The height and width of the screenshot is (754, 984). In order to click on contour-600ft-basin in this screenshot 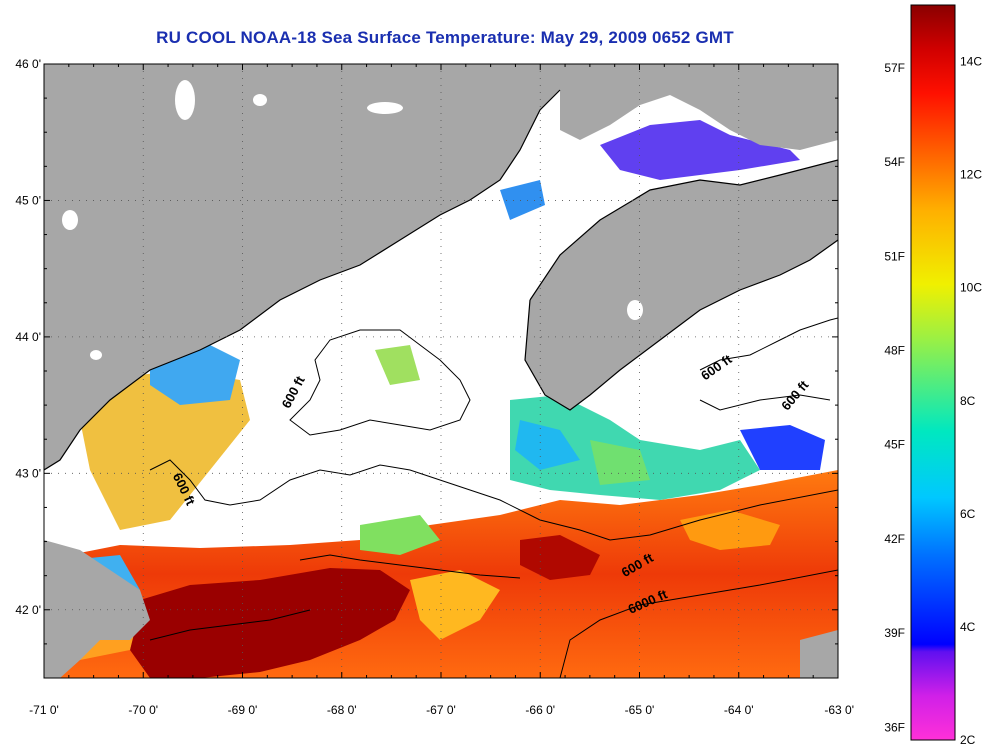, I will do `click(380, 382)`.